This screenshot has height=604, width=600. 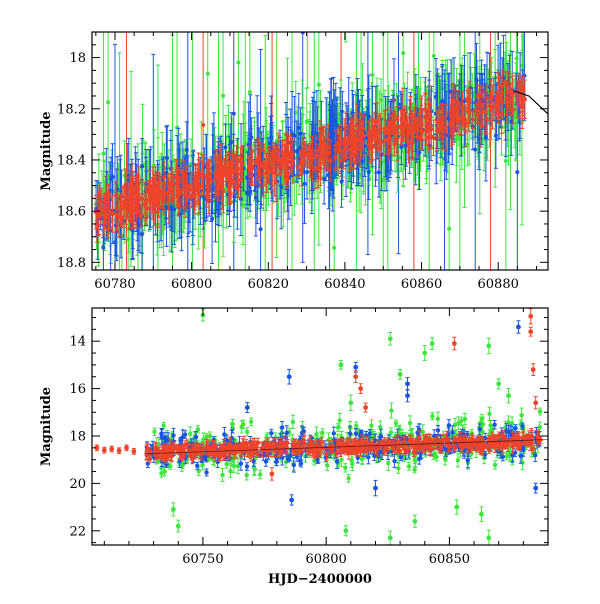 I want to click on red-data-point, so click(x=491, y=150).